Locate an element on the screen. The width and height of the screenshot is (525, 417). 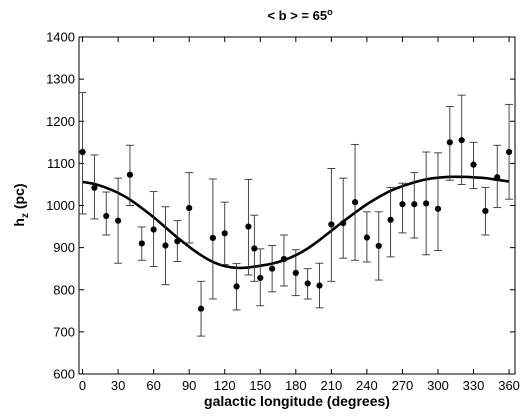
x-tick-label: 360 is located at coordinates (509, 385).